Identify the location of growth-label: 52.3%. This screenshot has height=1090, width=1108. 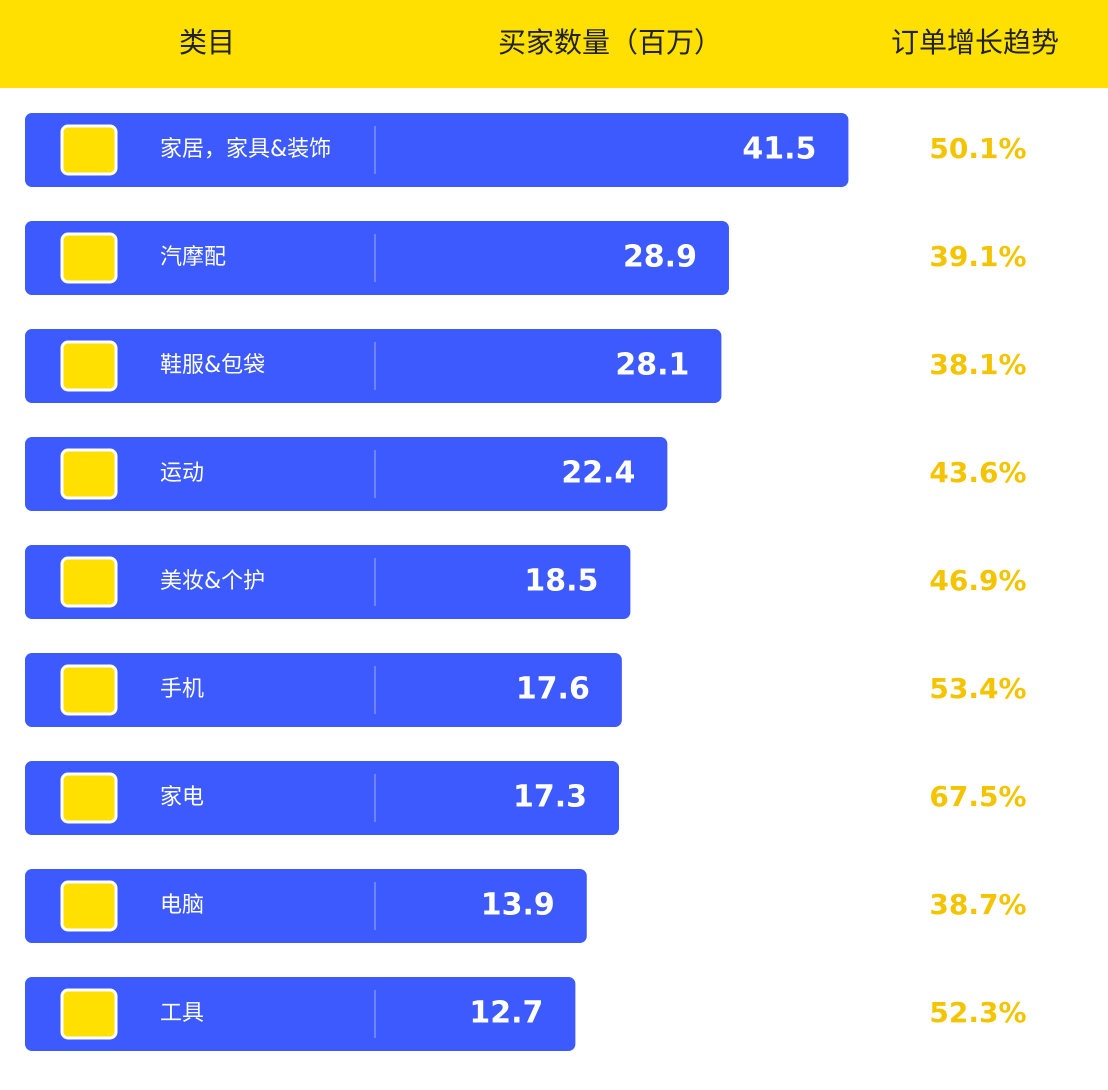
(977, 1012).